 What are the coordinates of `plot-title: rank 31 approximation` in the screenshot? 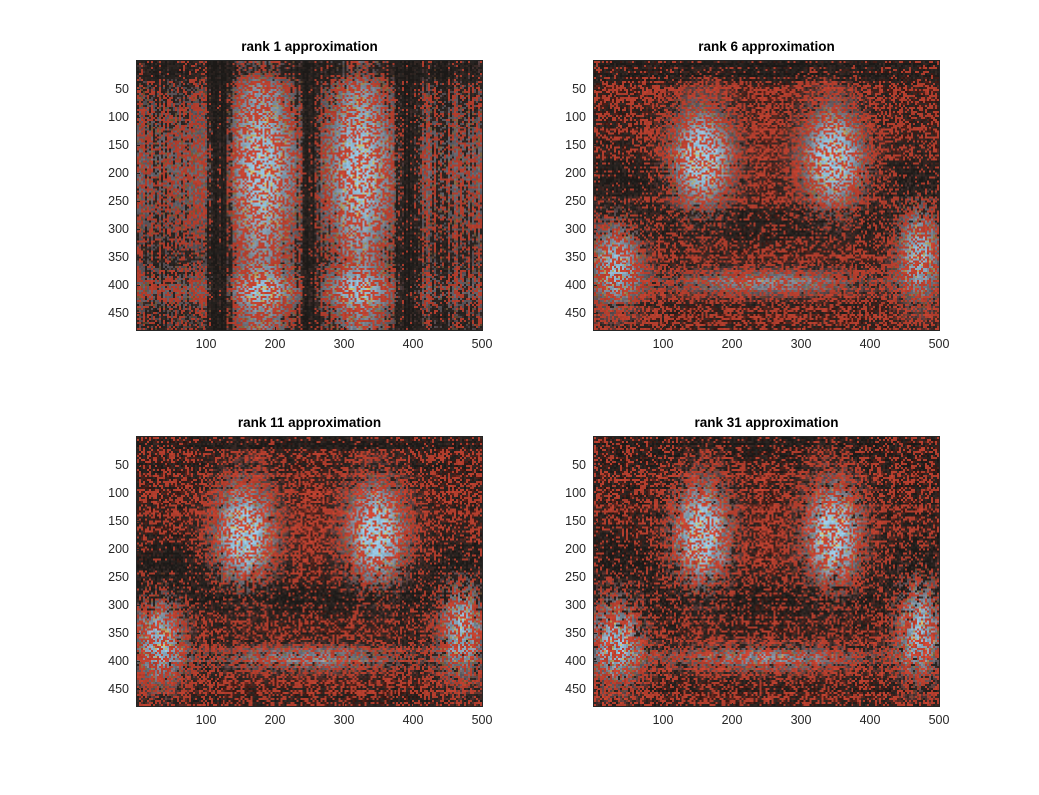 It's located at (766, 422).